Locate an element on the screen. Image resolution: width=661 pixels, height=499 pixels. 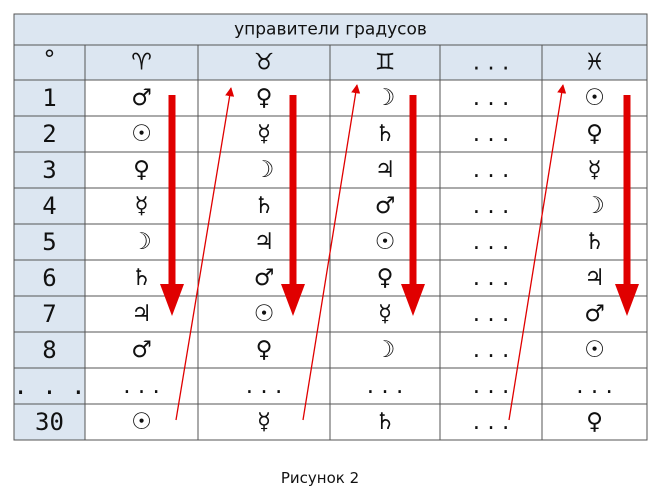
row-label: 1 is located at coordinates (49, 98).